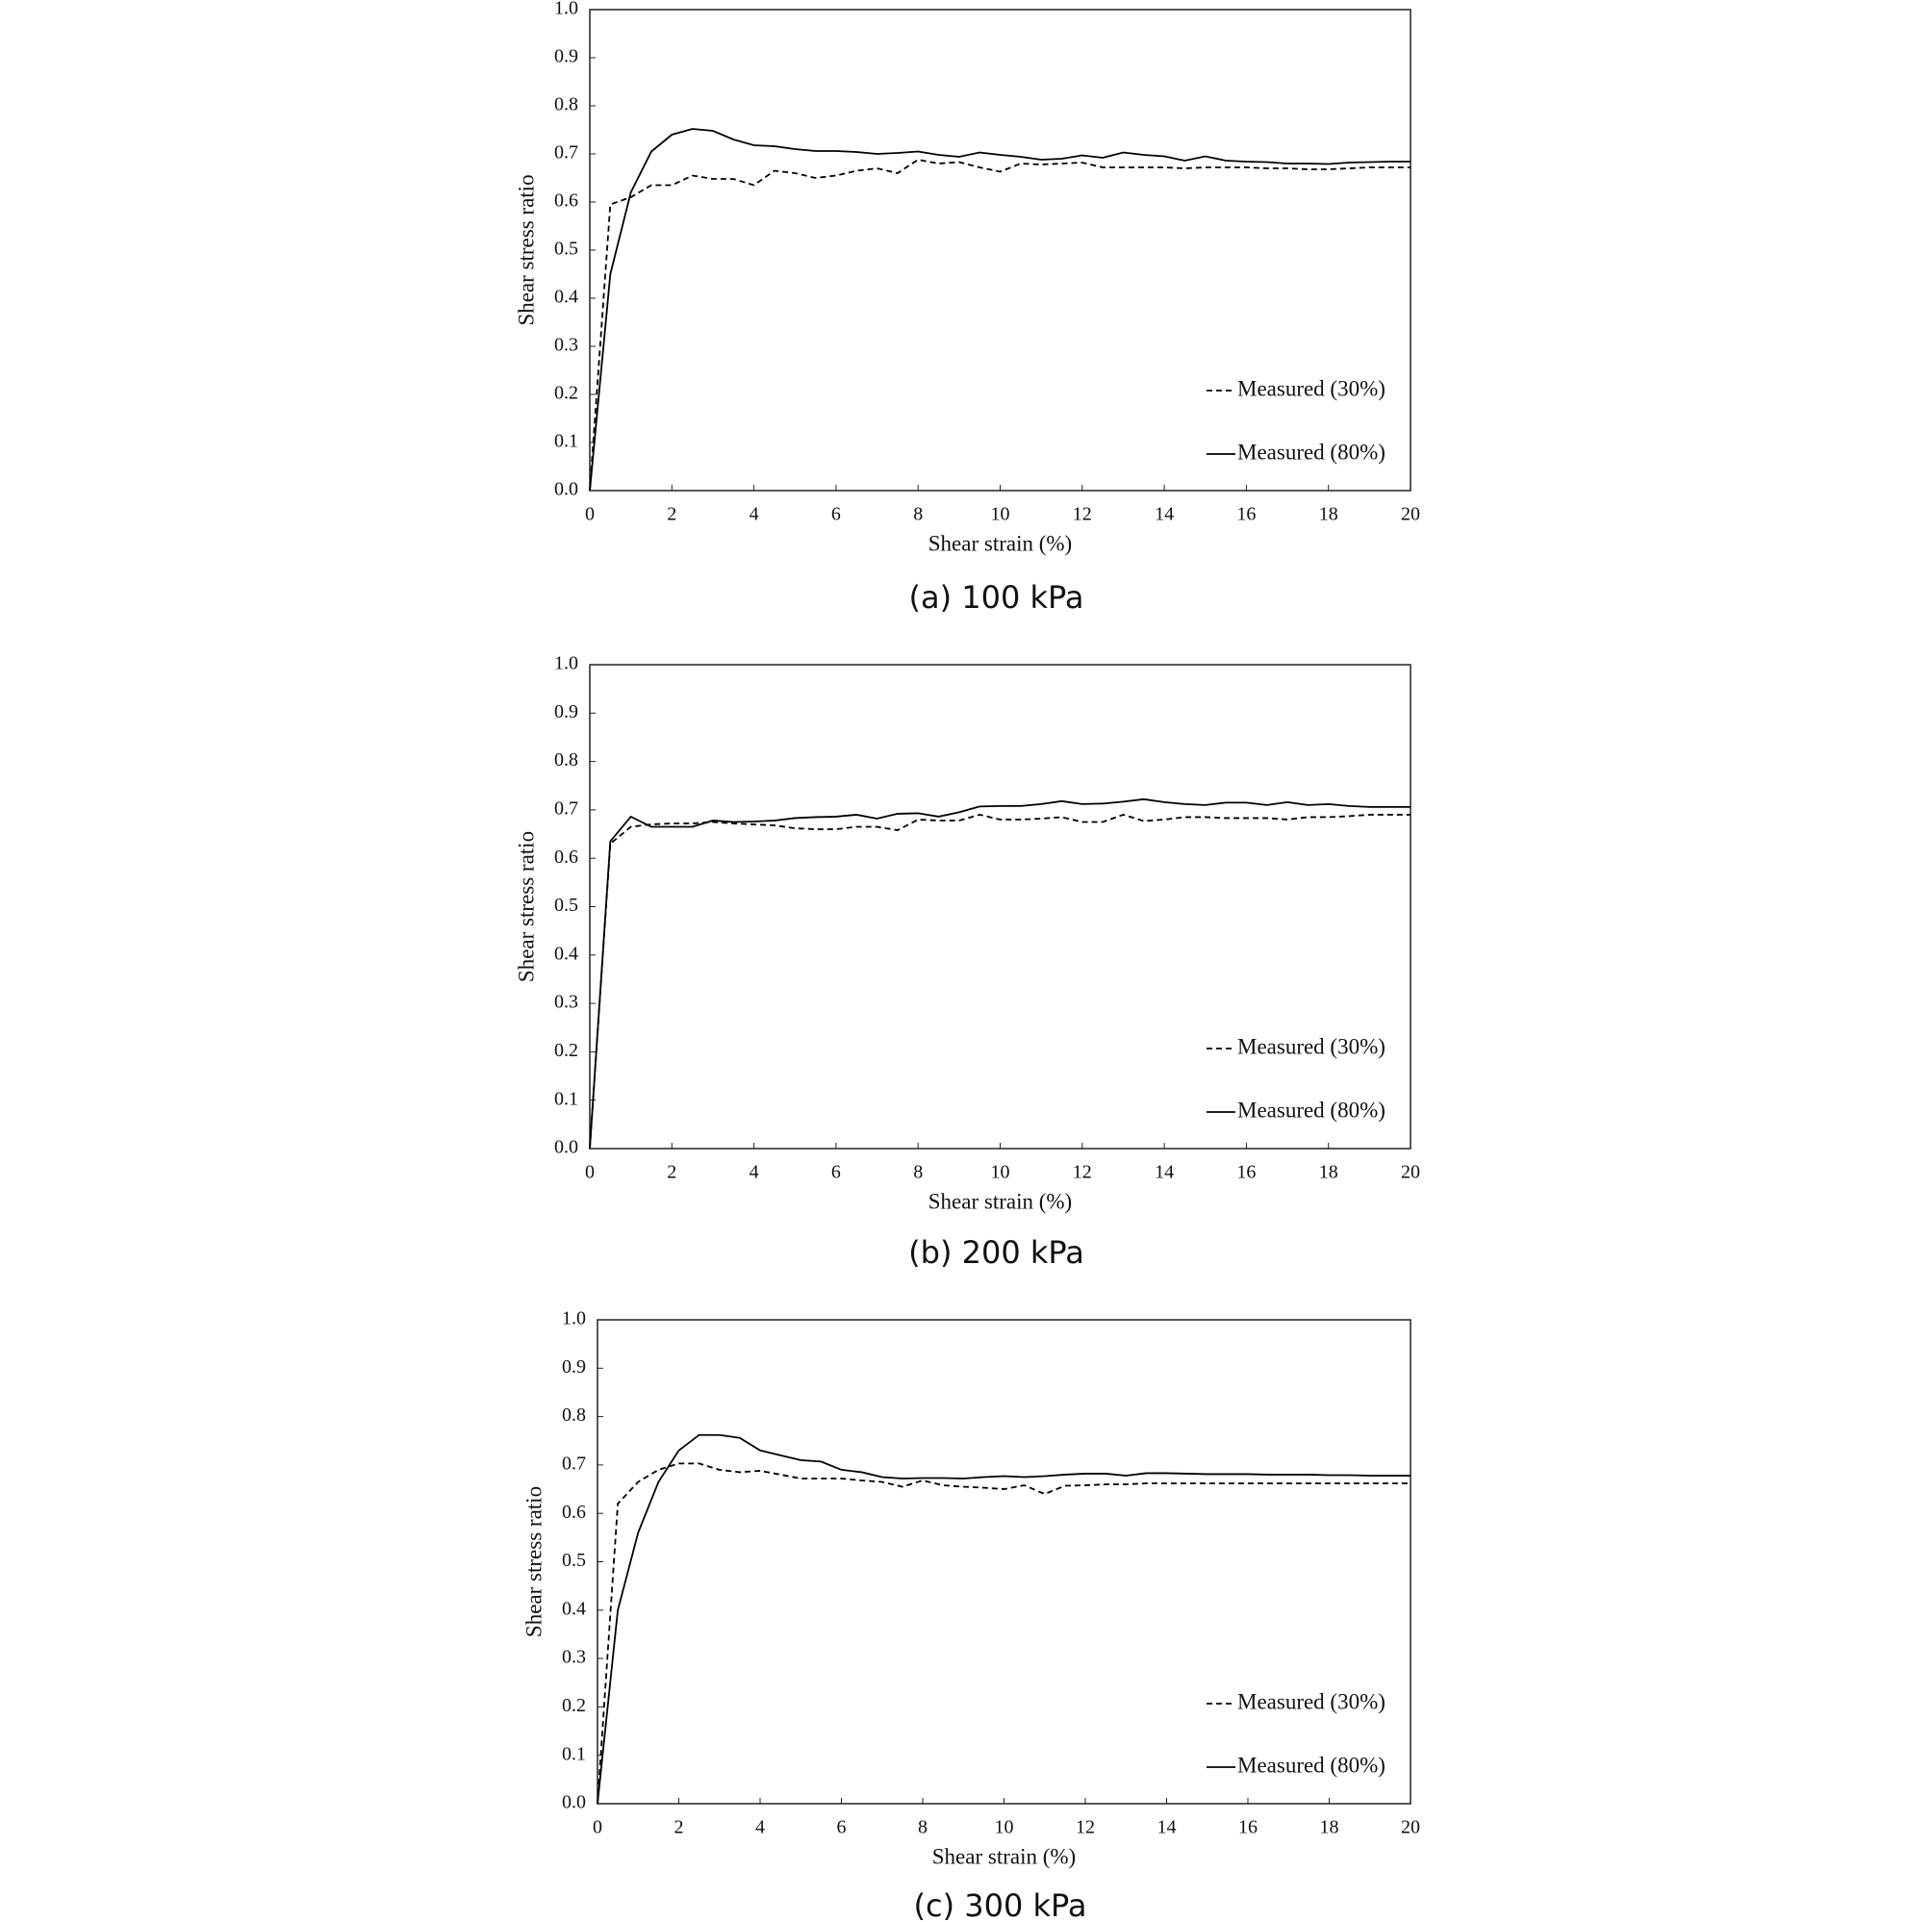 Image resolution: width=1932 pixels, height=1922 pixels. I want to click on caption: (c) 300 kPa, so click(1000, 1904).